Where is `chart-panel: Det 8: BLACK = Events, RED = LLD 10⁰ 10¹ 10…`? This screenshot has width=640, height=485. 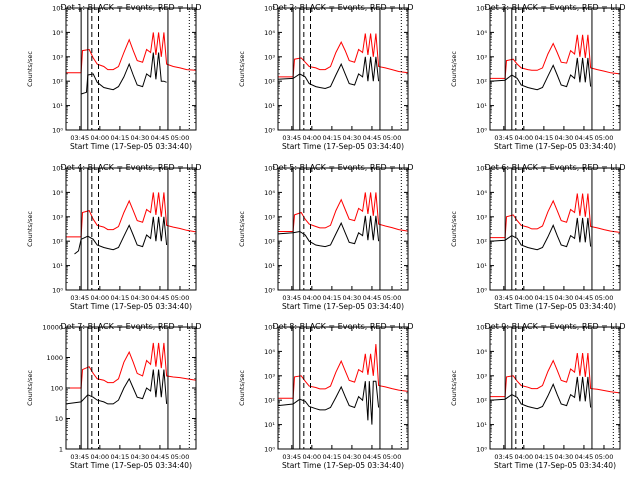 chart-panel: Det 8: BLACK = Events, RED = LLD 10⁰ 10¹ 10… is located at coordinates (325, 396).